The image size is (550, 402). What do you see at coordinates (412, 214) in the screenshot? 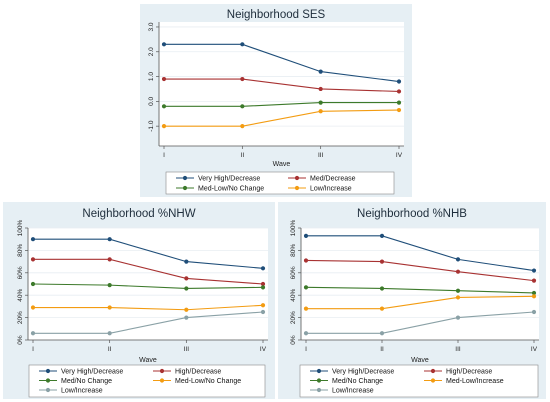
I see `chart-title: Neighborhood %NHB` at bounding box center [412, 214].